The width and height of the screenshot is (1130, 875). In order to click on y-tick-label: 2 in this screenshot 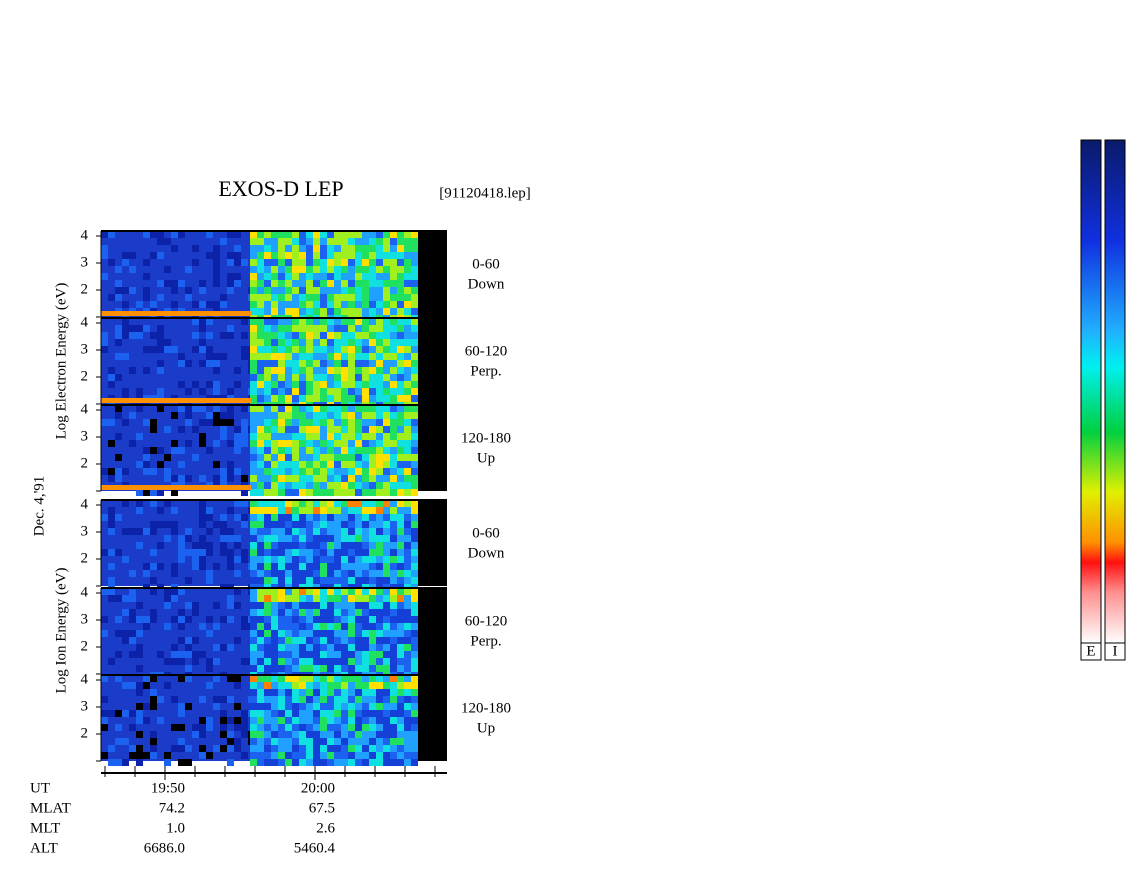, I will do `click(85, 733)`.